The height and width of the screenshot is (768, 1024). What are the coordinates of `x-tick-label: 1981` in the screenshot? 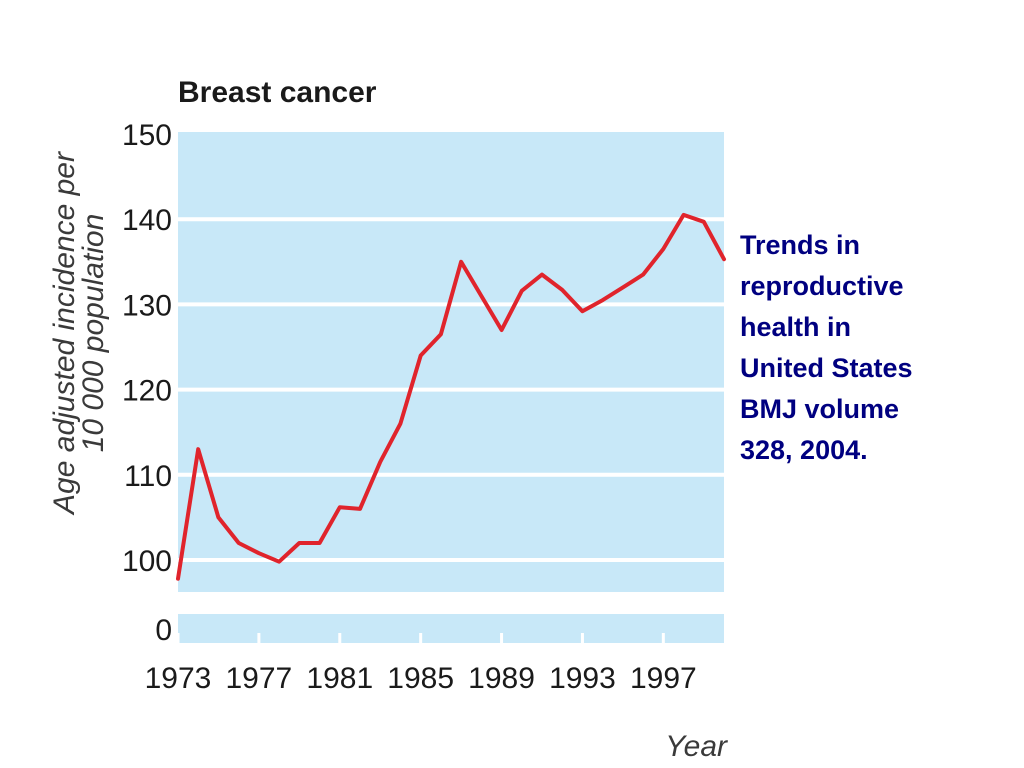 It's located at (339, 678).